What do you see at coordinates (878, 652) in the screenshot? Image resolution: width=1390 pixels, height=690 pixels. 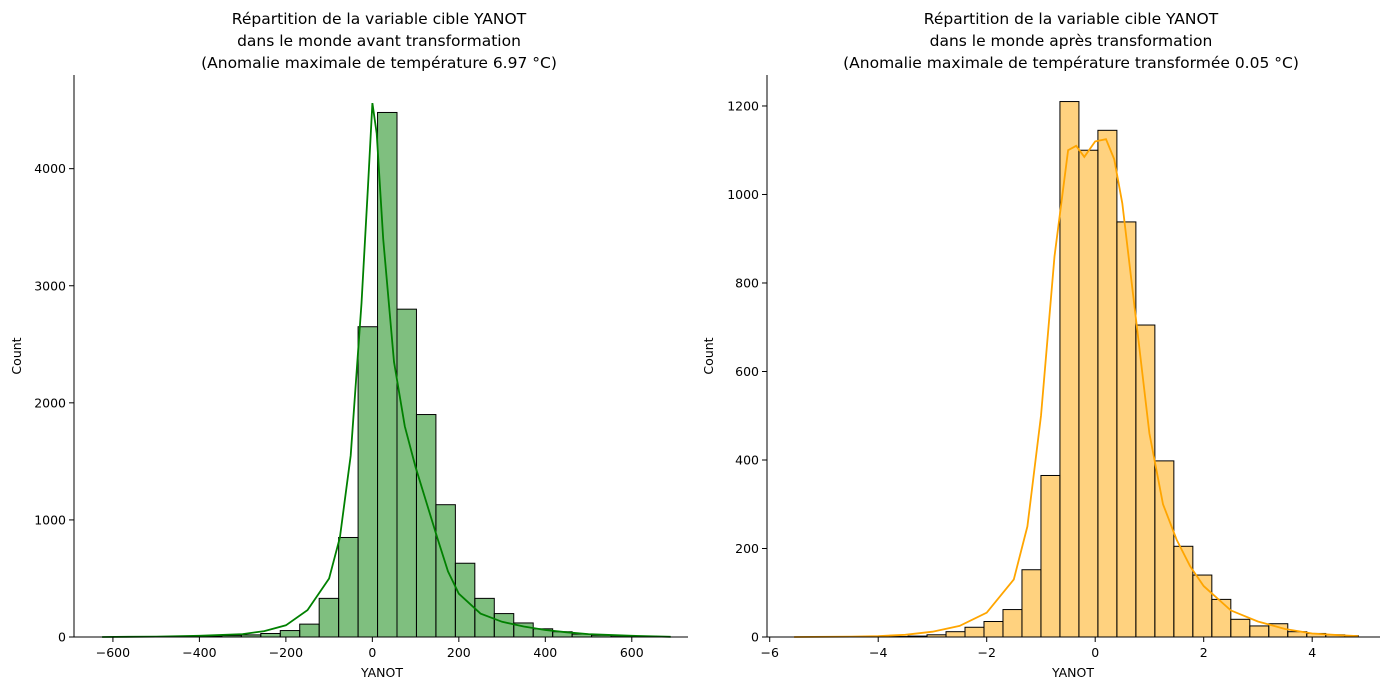 I see `chart-right-x-tick-label: −4` at bounding box center [878, 652].